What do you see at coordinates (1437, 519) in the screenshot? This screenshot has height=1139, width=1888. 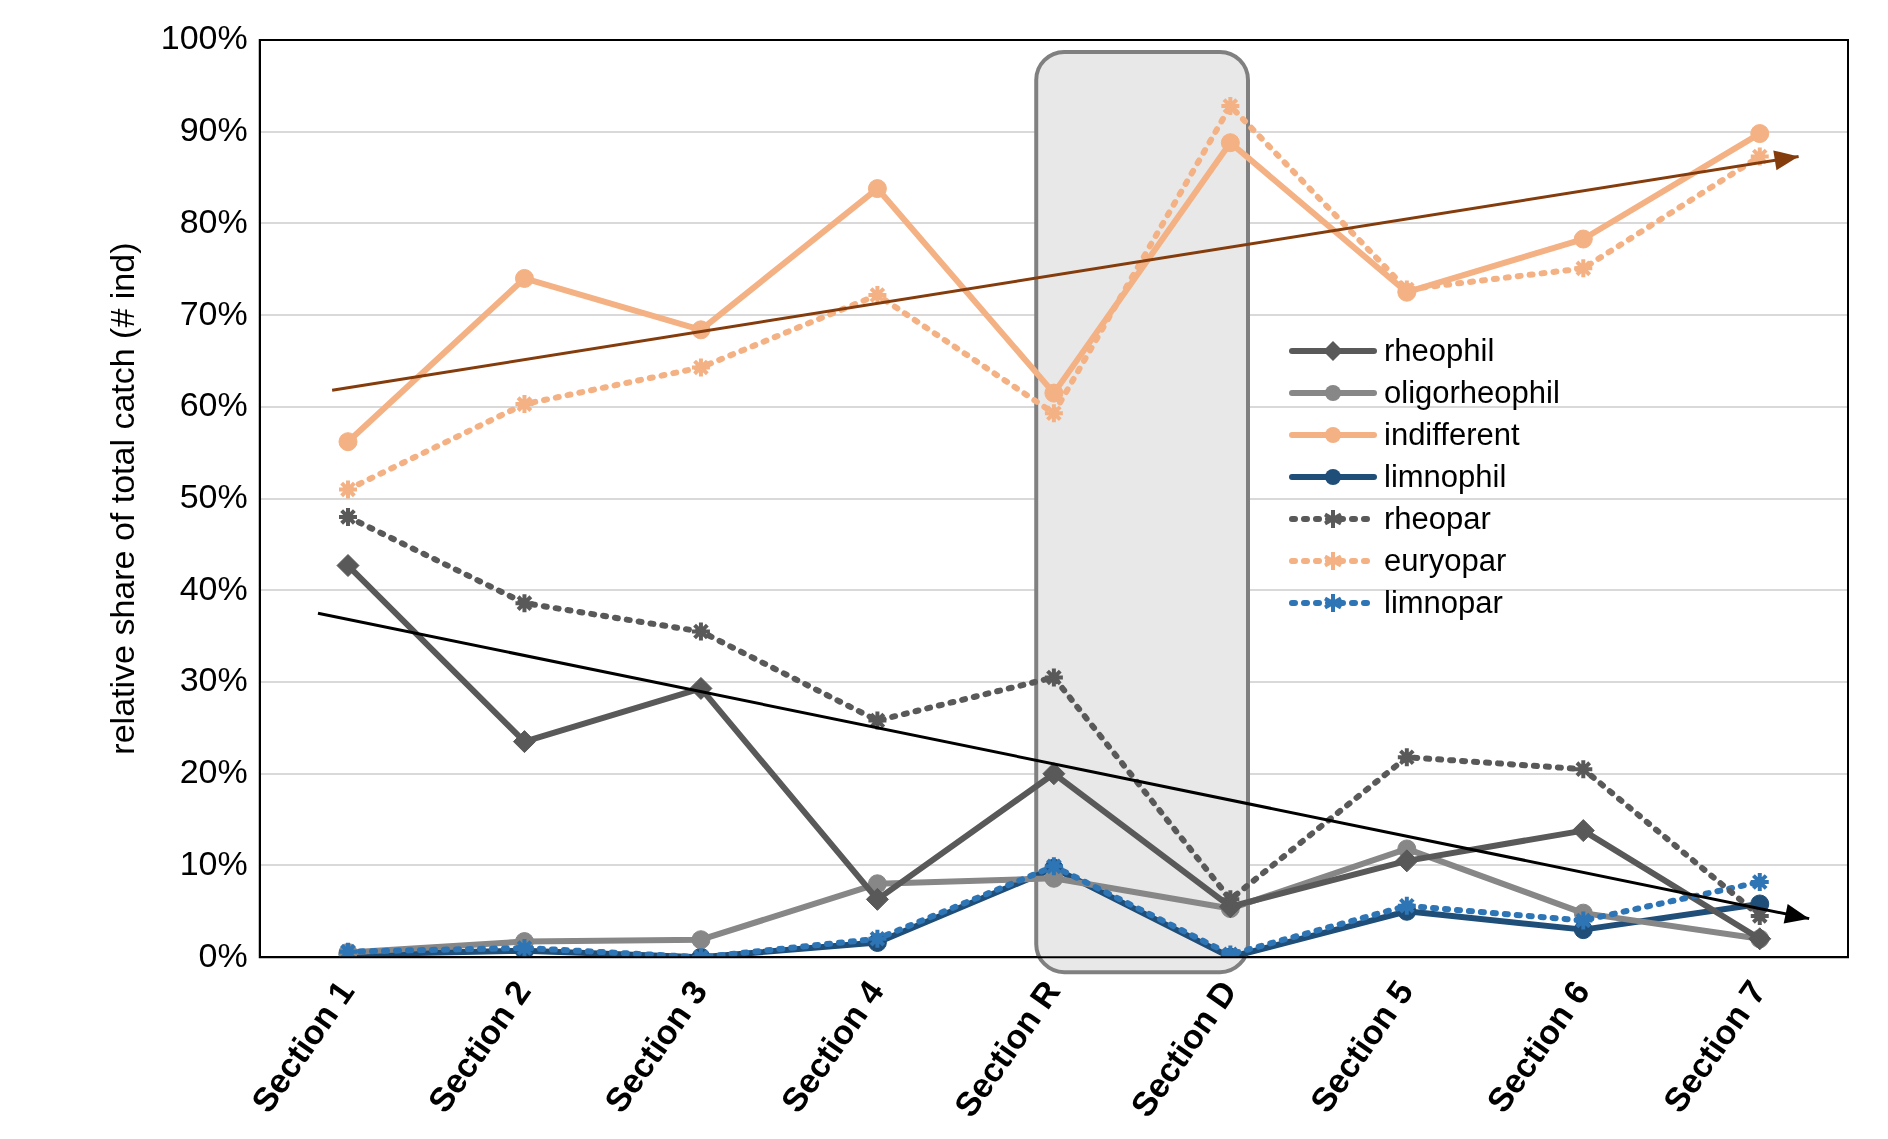 I see `legend-label: rheopar` at bounding box center [1437, 519].